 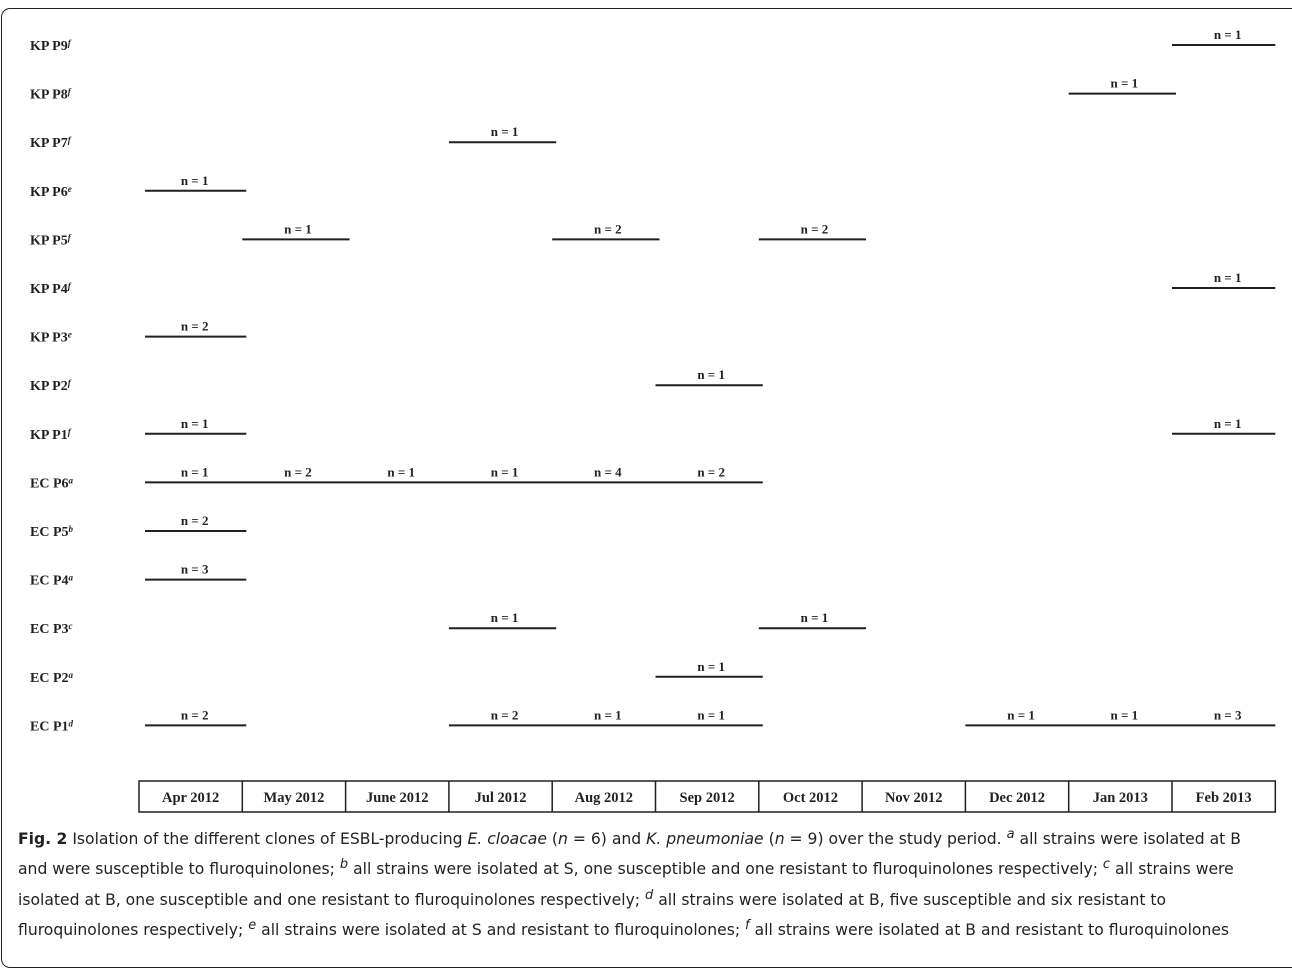 I want to click on month-tick-label: Apr 2012, so click(x=190, y=798).